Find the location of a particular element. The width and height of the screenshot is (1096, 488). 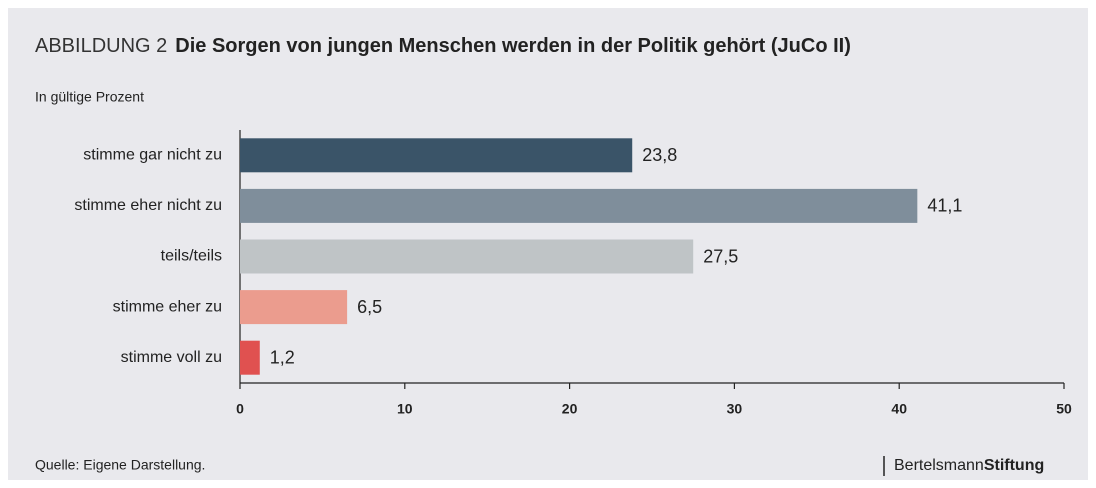

value-label: 1,2 is located at coordinates (282, 357).